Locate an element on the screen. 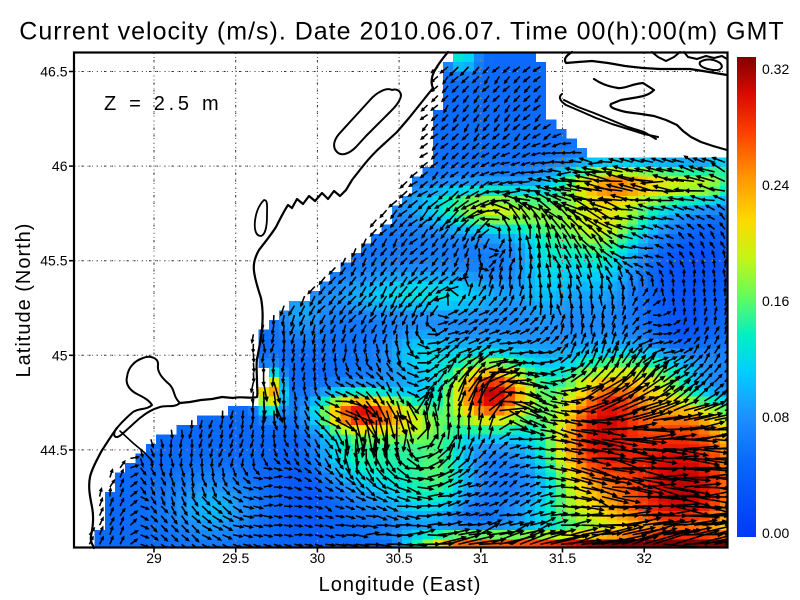 This screenshot has width=800, height=600. svg-text: Longitude (East) is located at coordinates (400, 585).